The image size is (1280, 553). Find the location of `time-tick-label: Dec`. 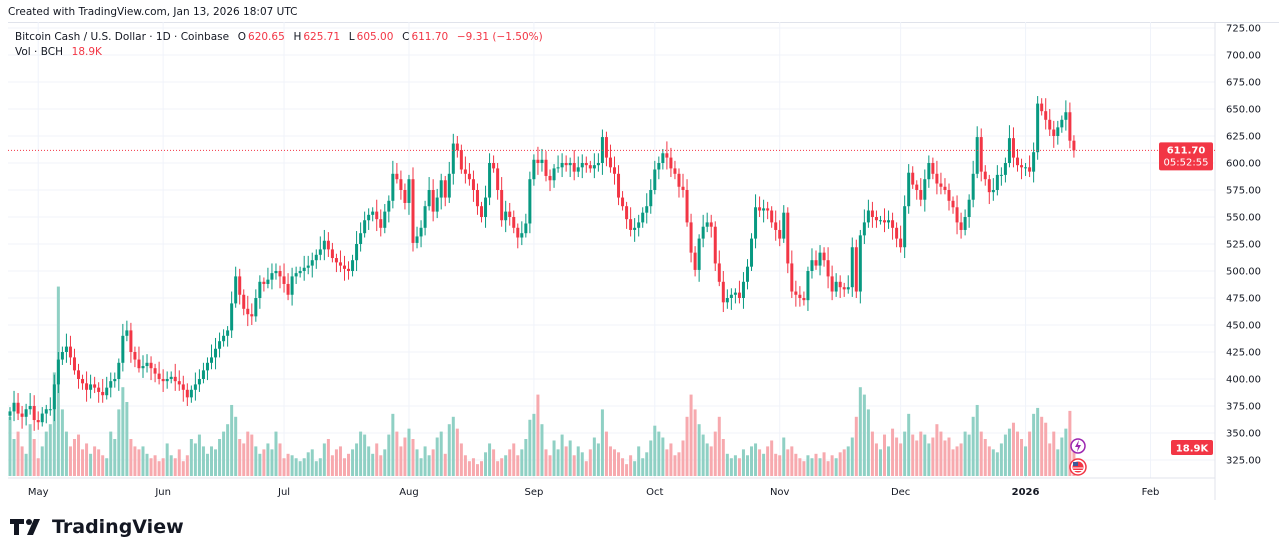

time-tick-label: Dec is located at coordinates (900, 492).